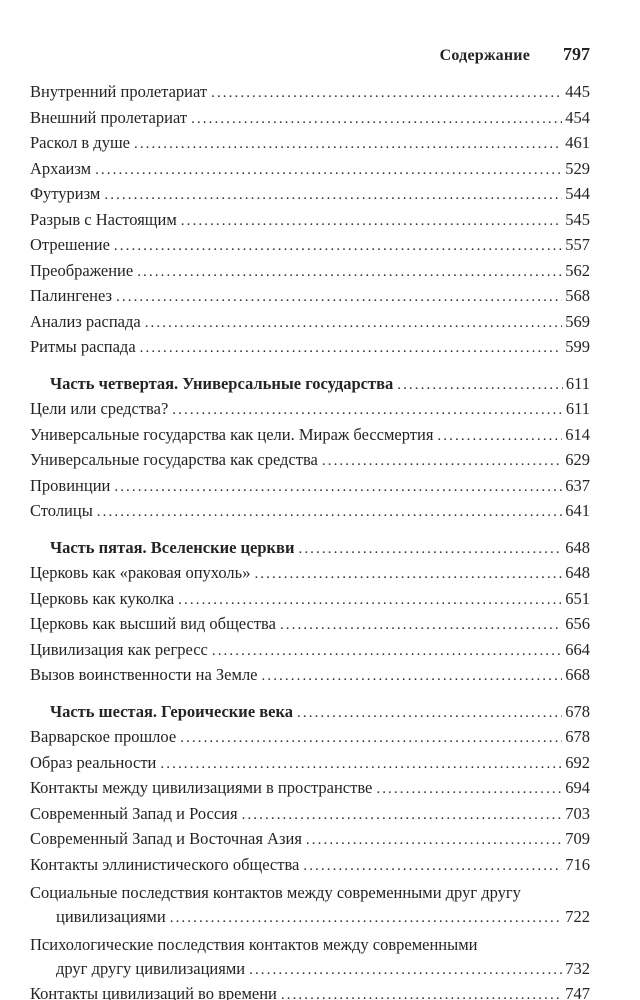  What do you see at coordinates (61, 510) in the screenshot?
I see `toc-entry-label: Столицы` at bounding box center [61, 510].